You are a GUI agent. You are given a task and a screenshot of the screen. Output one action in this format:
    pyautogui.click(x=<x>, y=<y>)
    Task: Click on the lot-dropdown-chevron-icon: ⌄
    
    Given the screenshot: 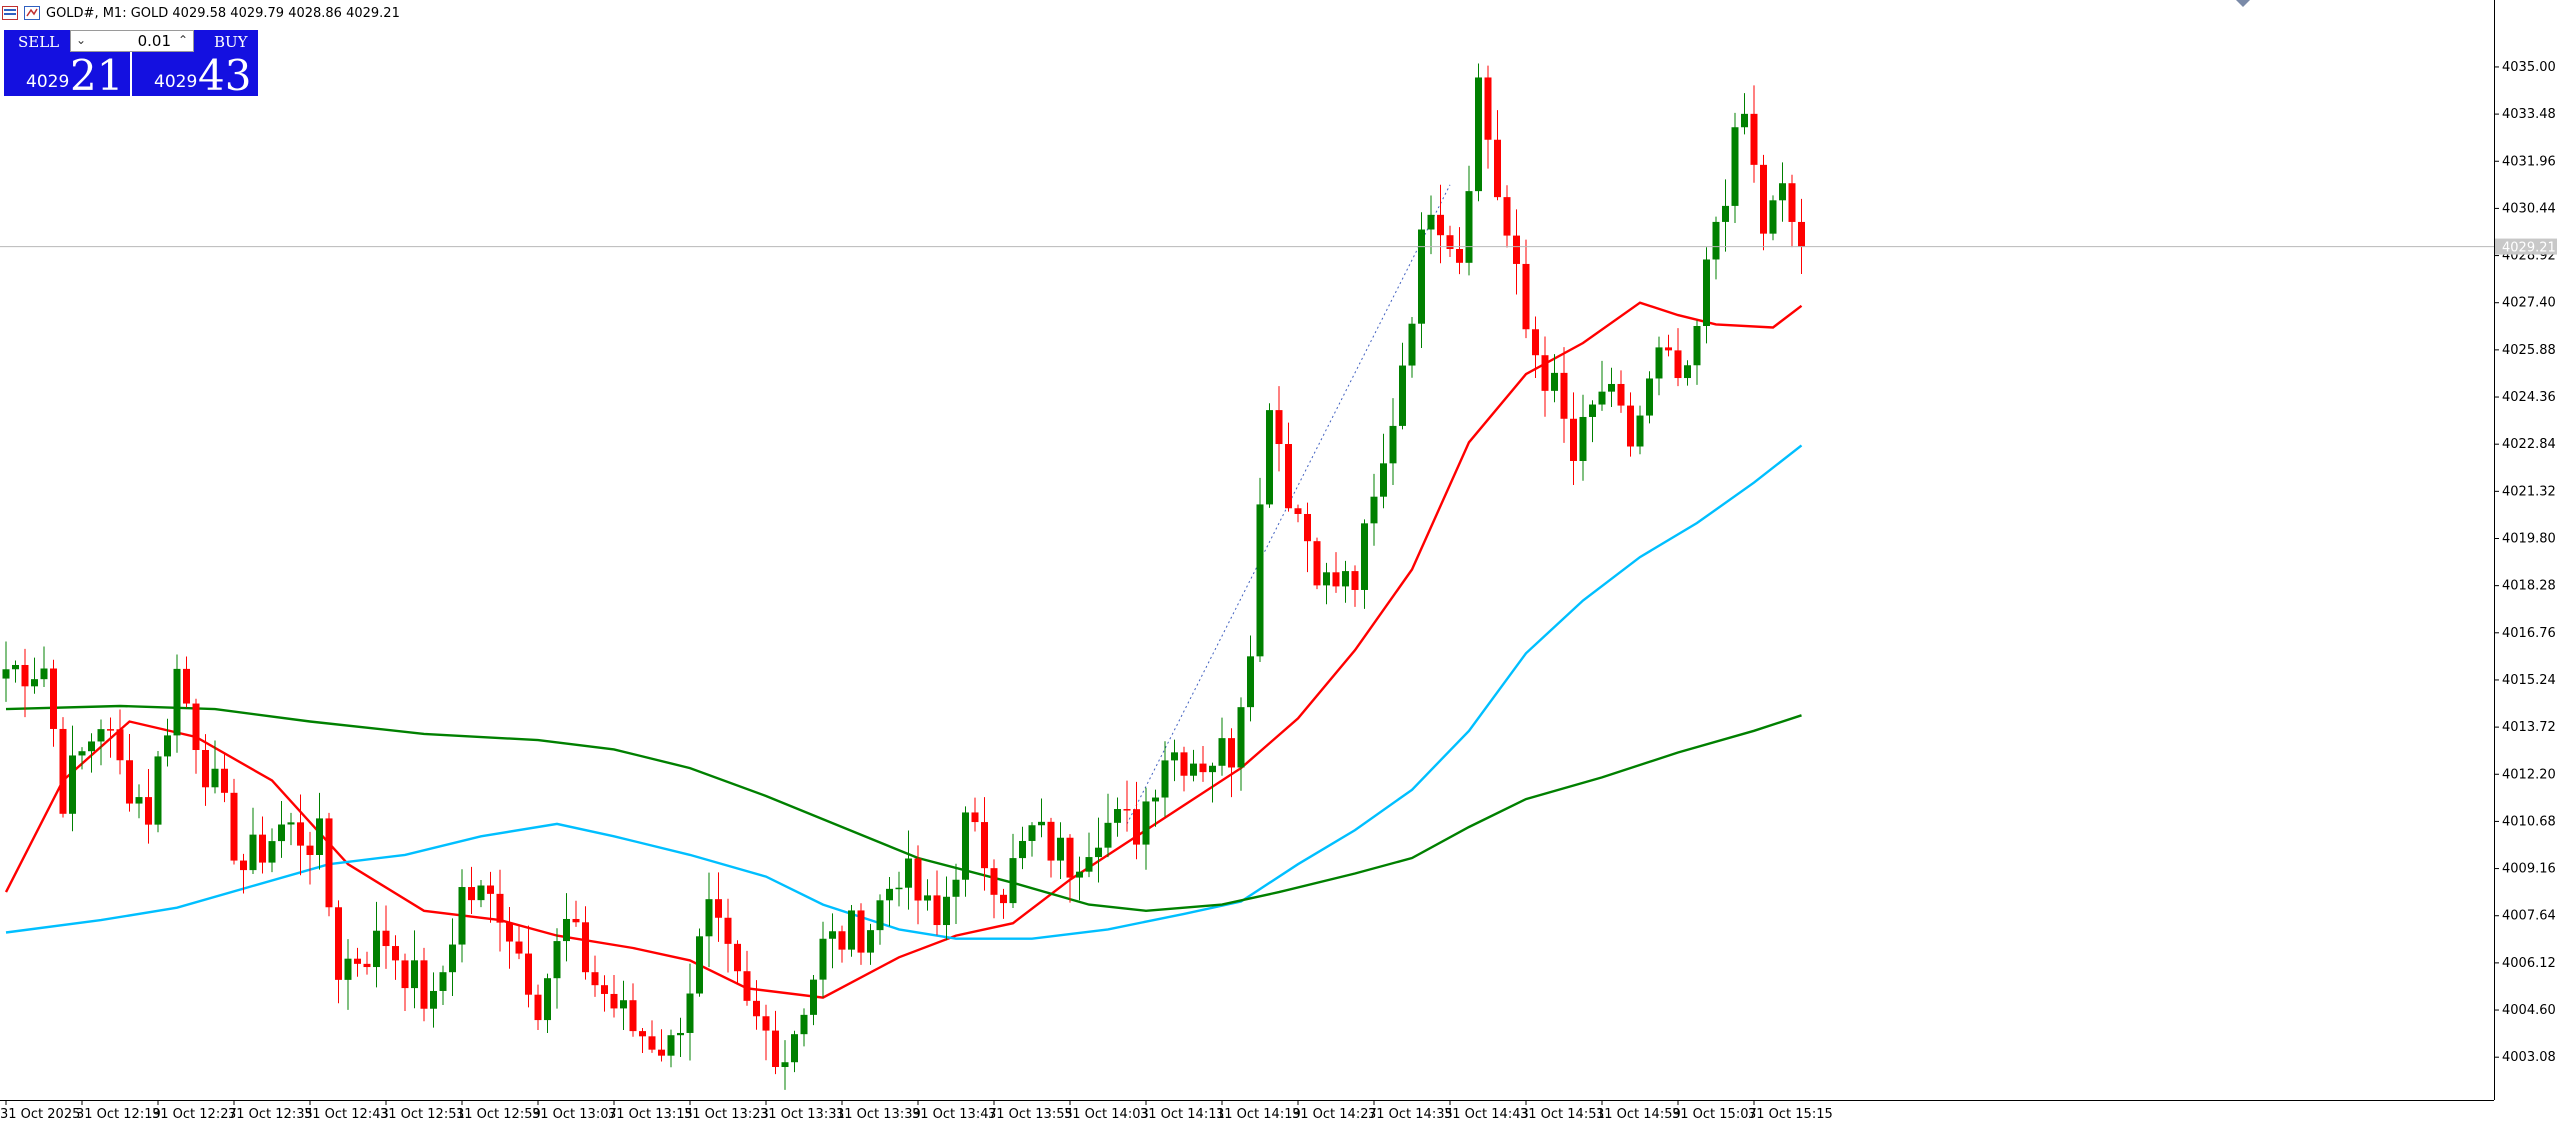 What is the action you would take?
    pyautogui.click(x=81, y=40)
    